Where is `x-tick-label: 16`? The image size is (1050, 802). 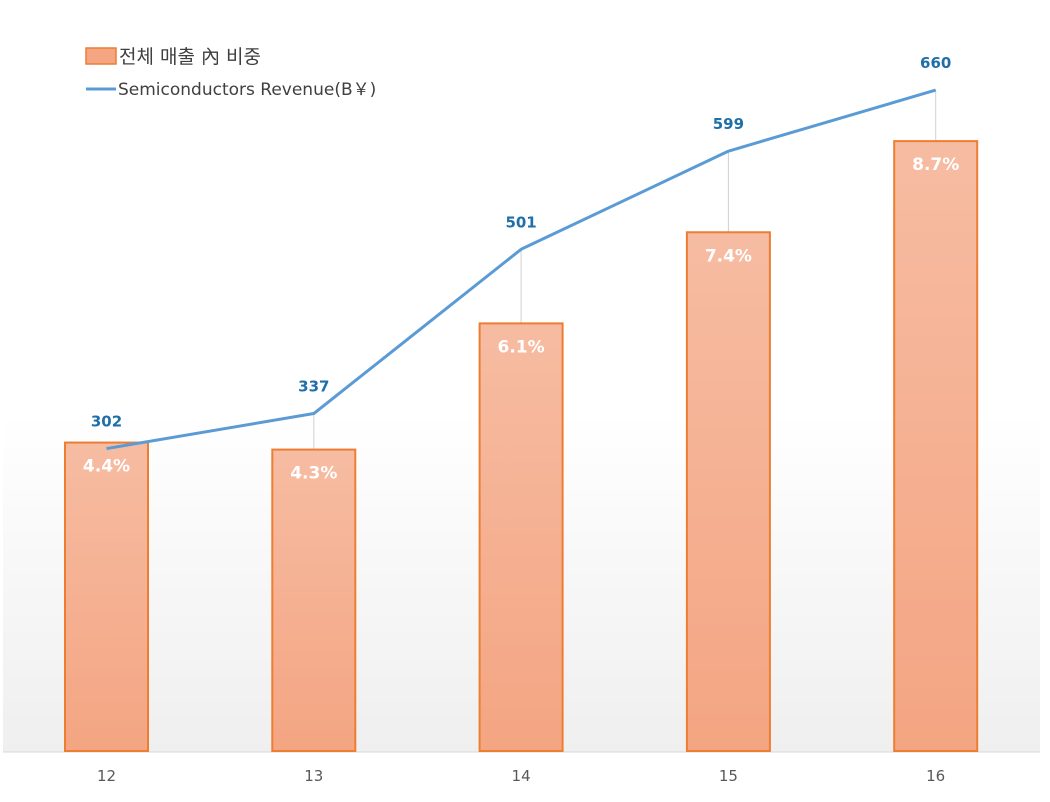 x-tick-label: 16 is located at coordinates (935, 776).